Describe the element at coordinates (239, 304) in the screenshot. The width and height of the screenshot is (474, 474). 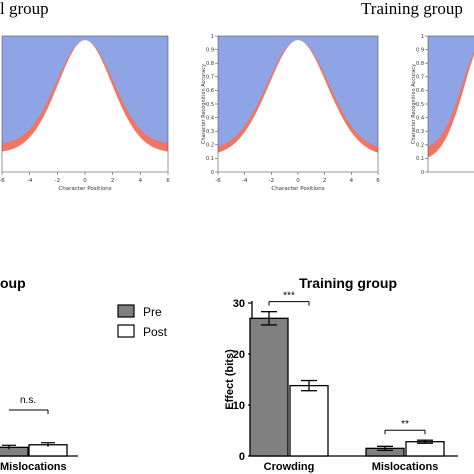
I see `y-tick-label: 30` at that location.